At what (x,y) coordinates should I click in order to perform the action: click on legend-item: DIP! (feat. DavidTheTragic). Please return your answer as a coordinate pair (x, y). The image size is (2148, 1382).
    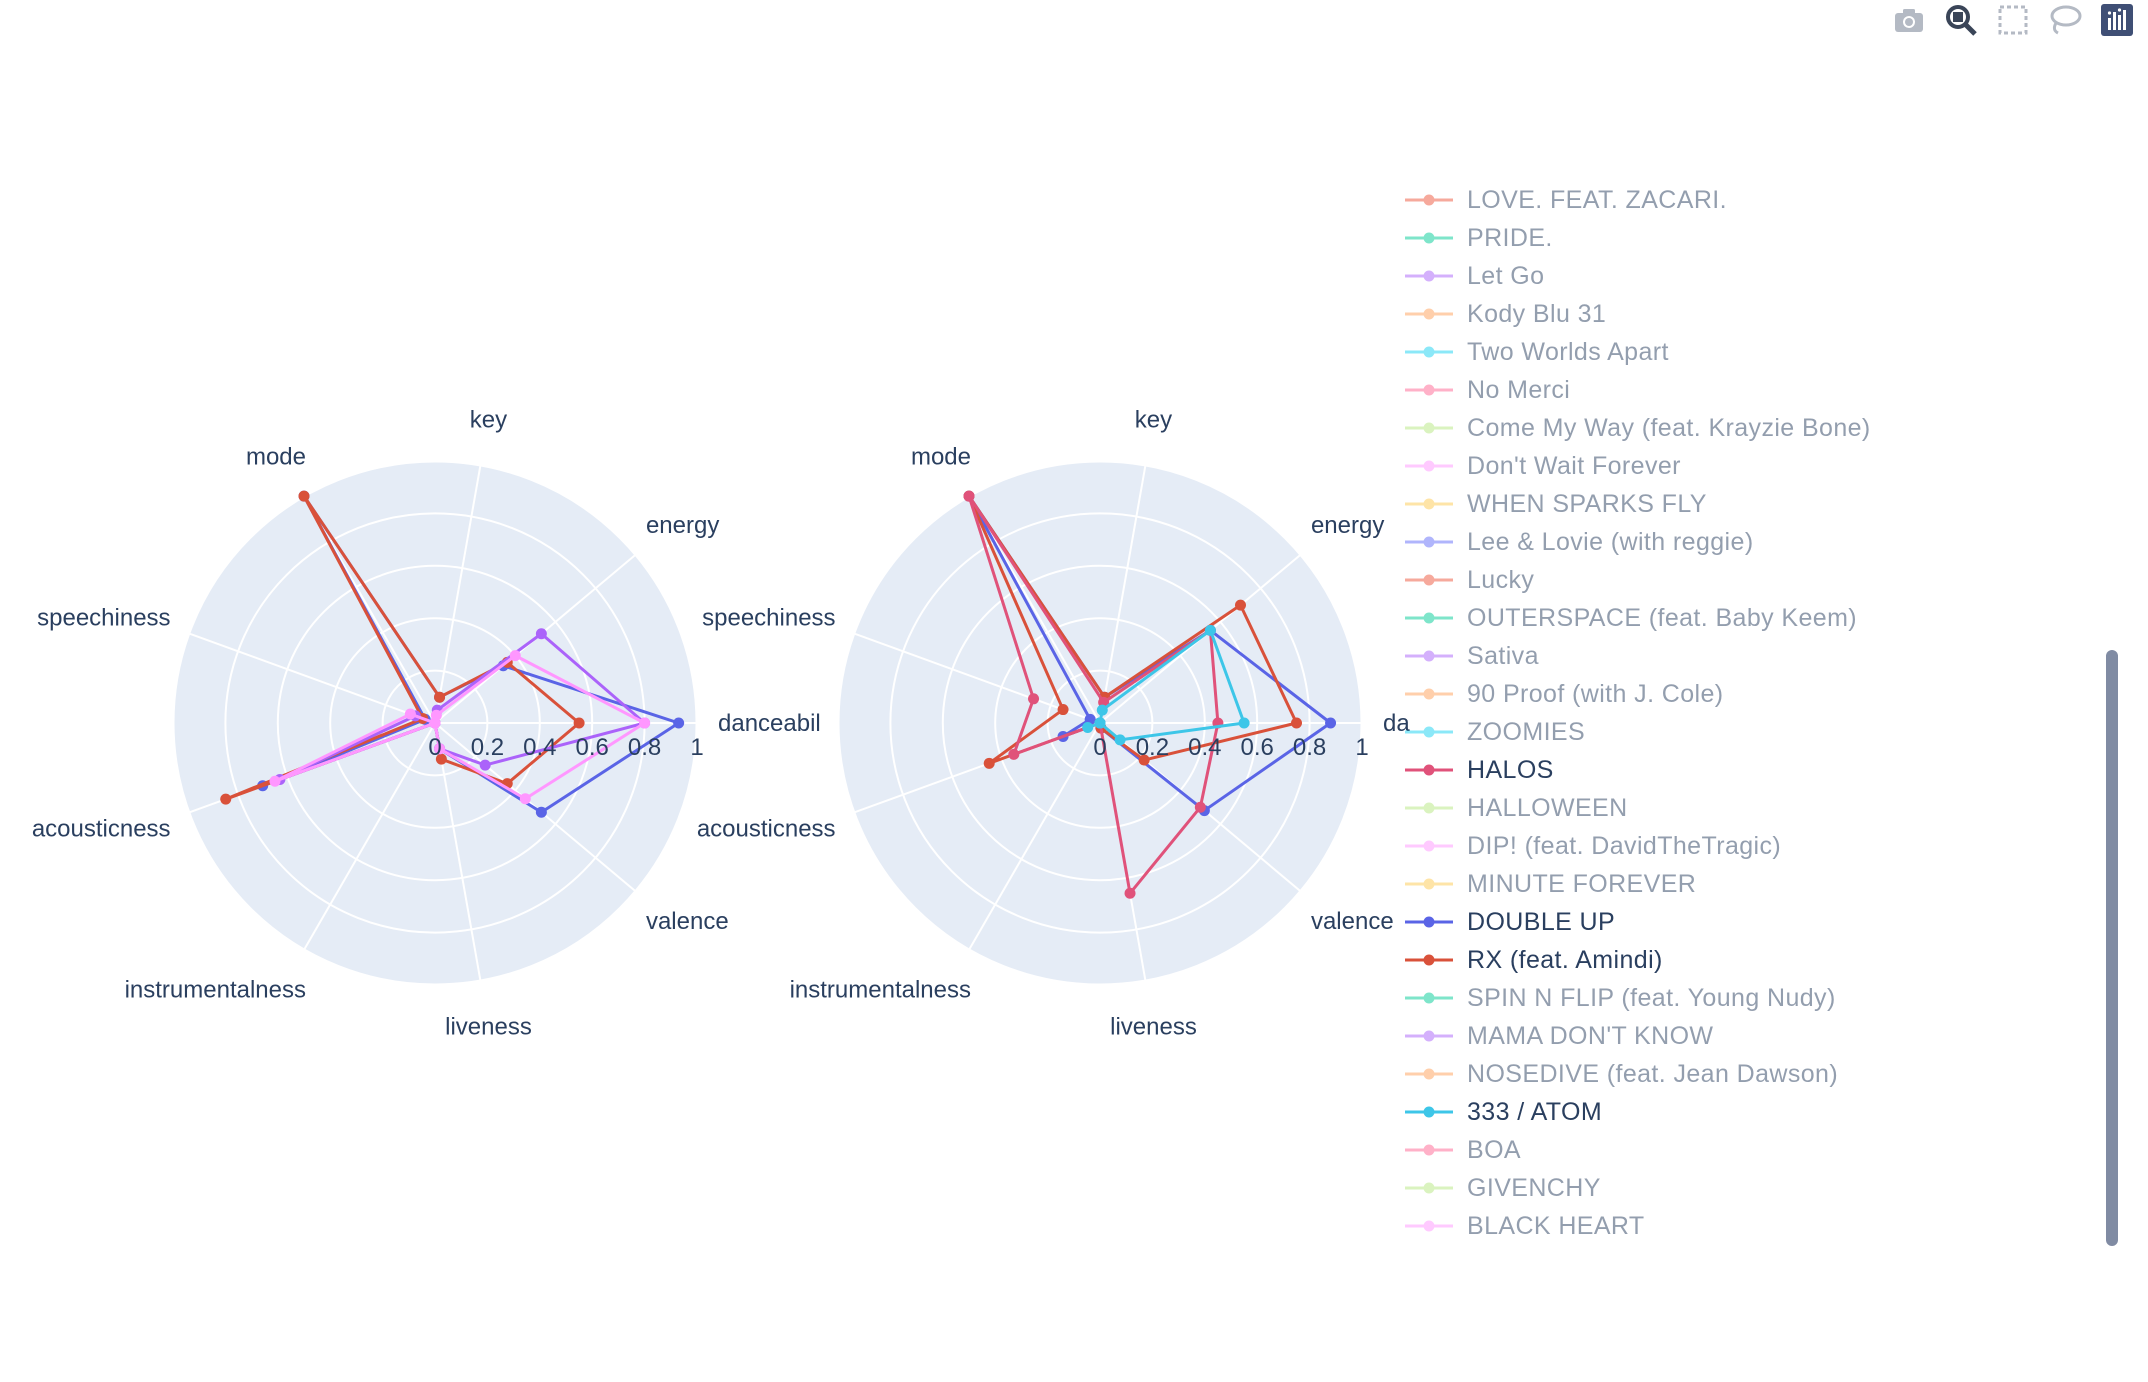
    Looking at the image, I should click on (1588, 846).